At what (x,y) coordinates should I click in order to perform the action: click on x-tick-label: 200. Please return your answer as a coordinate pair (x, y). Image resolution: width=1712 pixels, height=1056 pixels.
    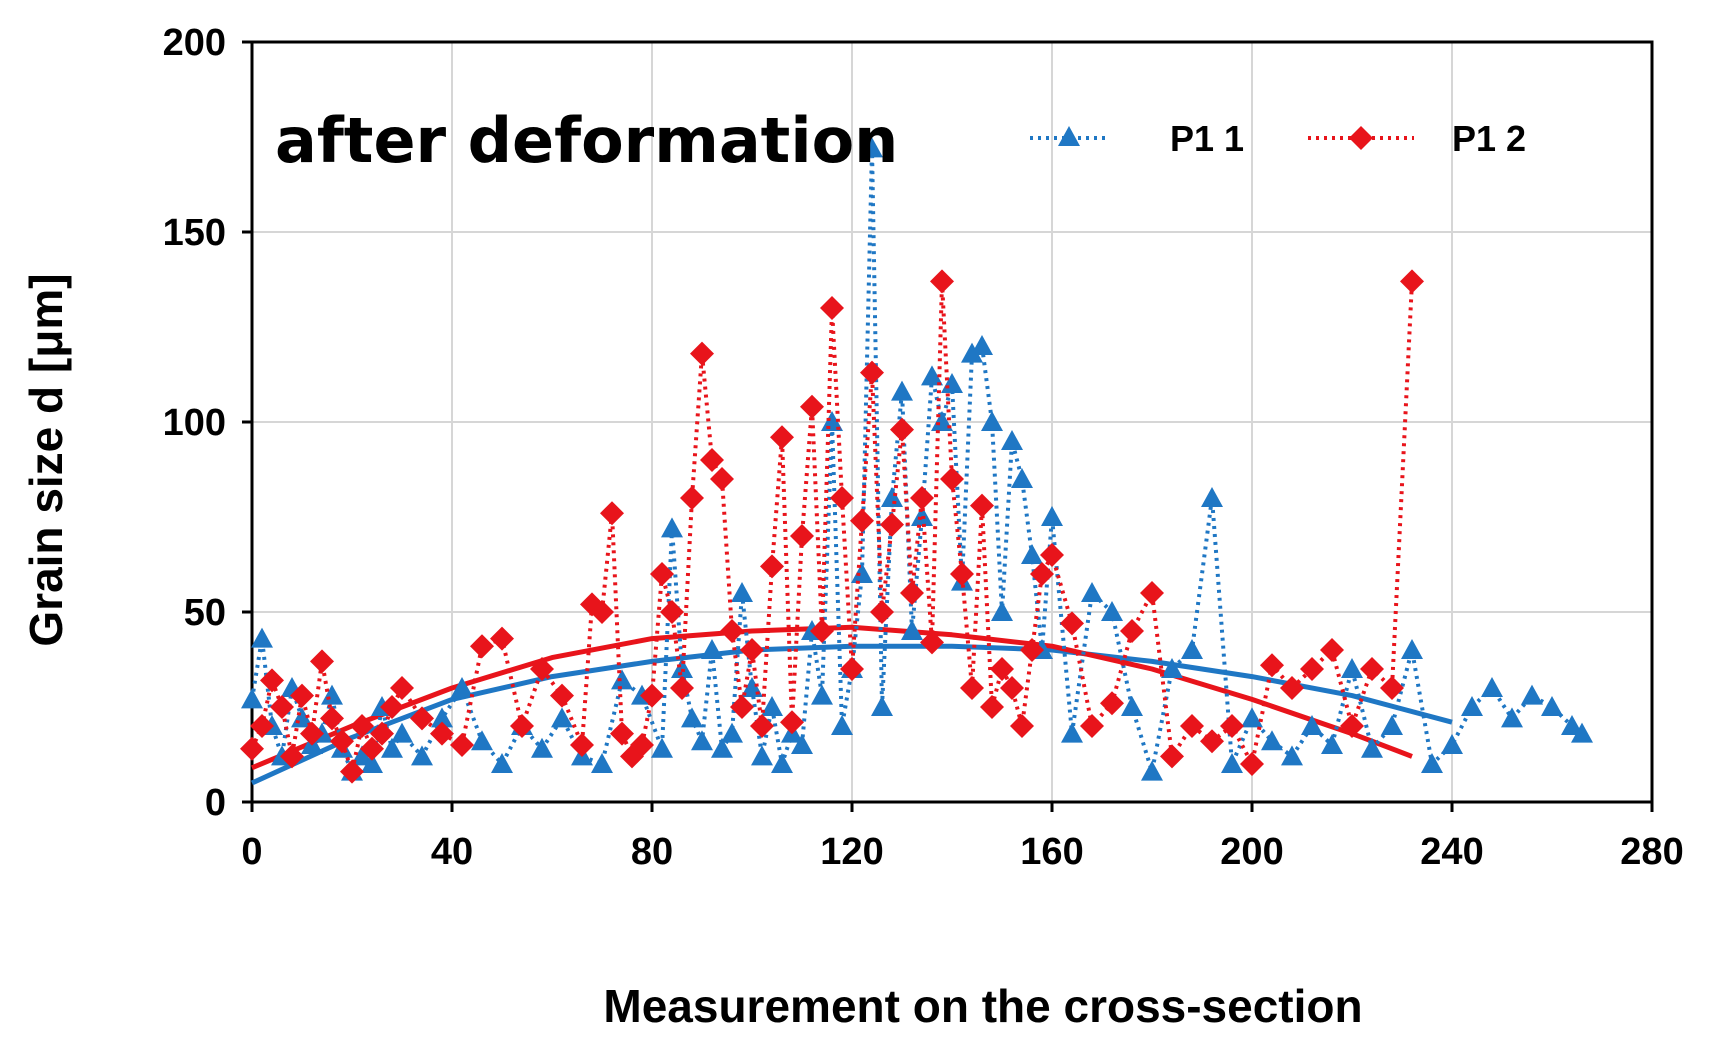
    Looking at the image, I should click on (1251, 852).